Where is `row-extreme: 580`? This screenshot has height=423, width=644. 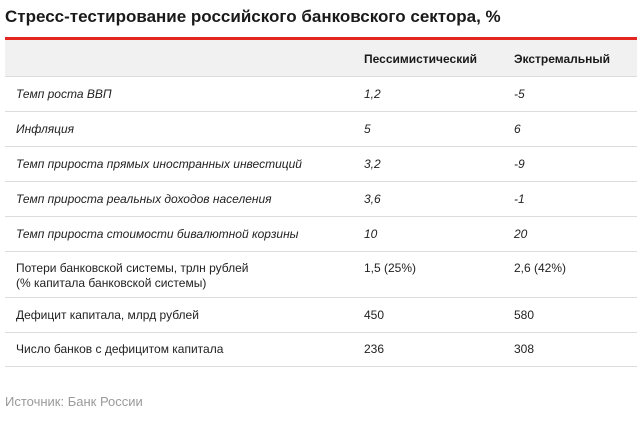 row-extreme: 580 is located at coordinates (524, 315).